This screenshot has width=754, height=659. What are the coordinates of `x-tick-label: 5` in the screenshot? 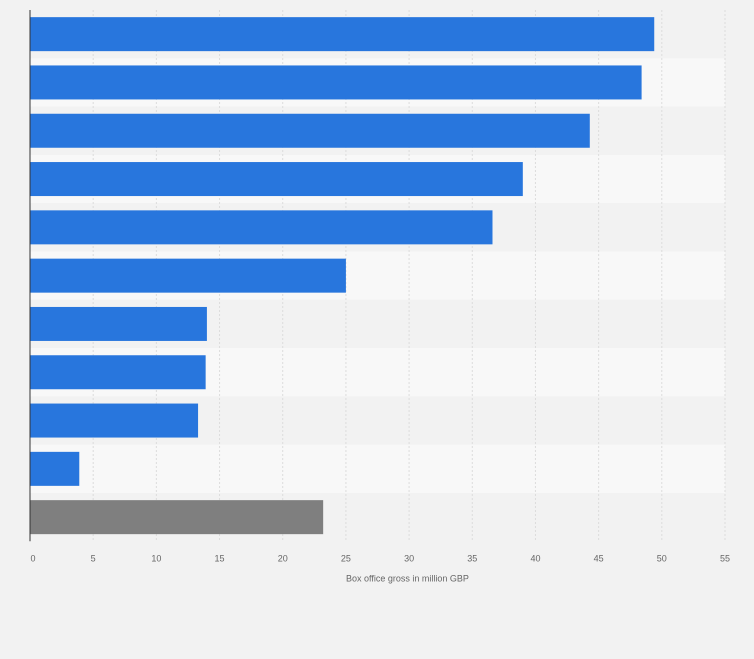 It's located at (93, 558).